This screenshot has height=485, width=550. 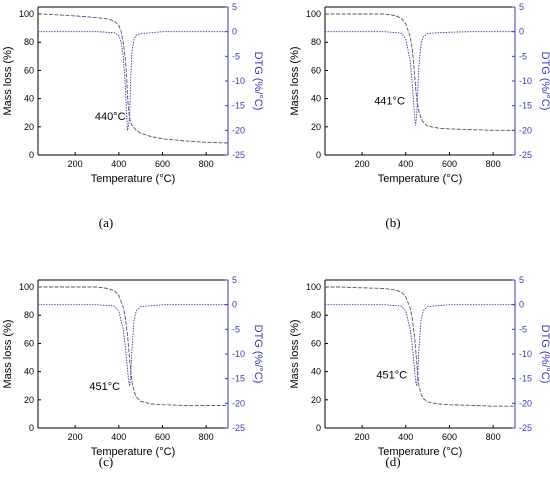 What do you see at coordinates (110, 117) in the screenshot?
I see `peak-annotation: 440°C` at bounding box center [110, 117].